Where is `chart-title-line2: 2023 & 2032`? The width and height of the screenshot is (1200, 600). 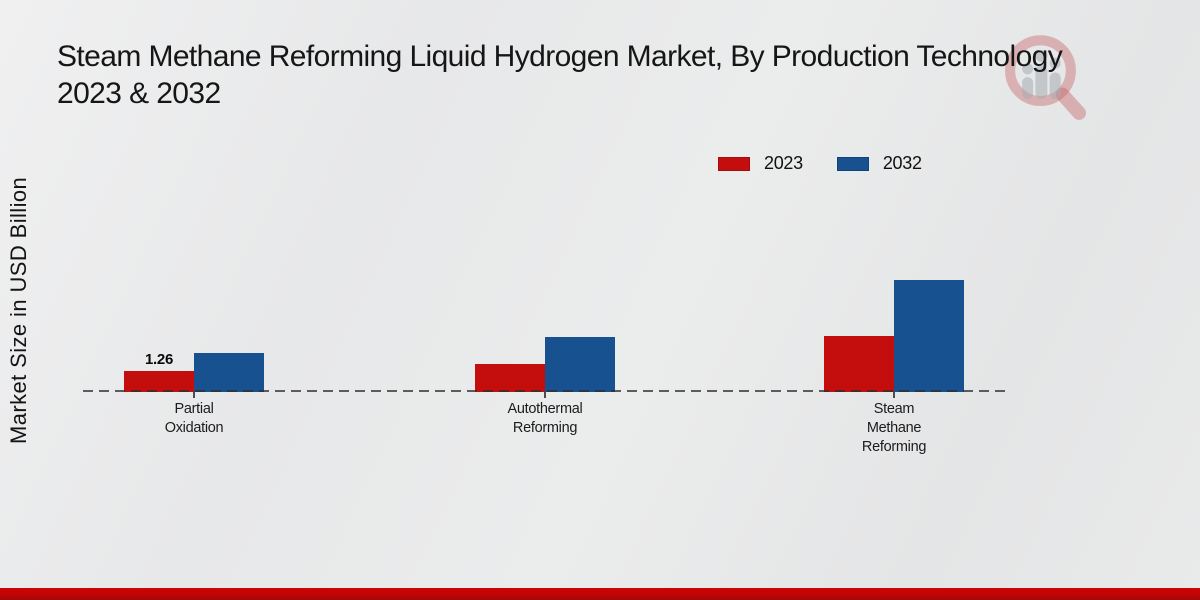 chart-title-line2: 2023 & 2032 is located at coordinates (139, 93).